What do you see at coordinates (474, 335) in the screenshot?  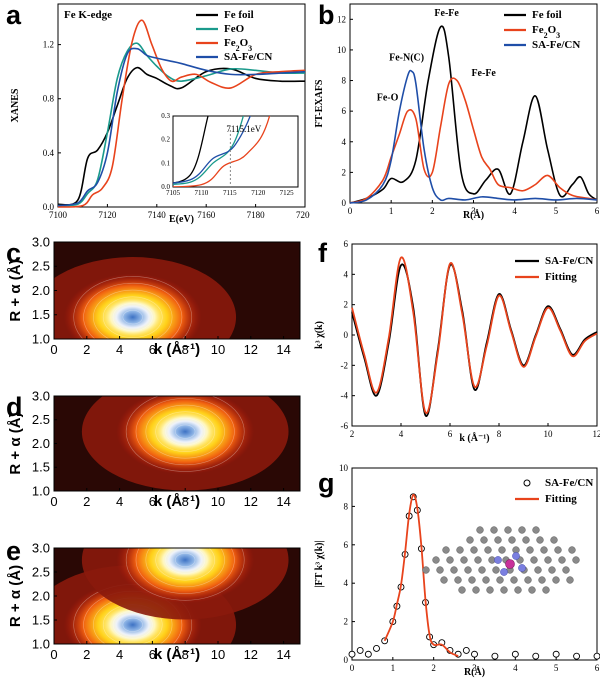 I see `series-line-fitting` at bounding box center [474, 335].